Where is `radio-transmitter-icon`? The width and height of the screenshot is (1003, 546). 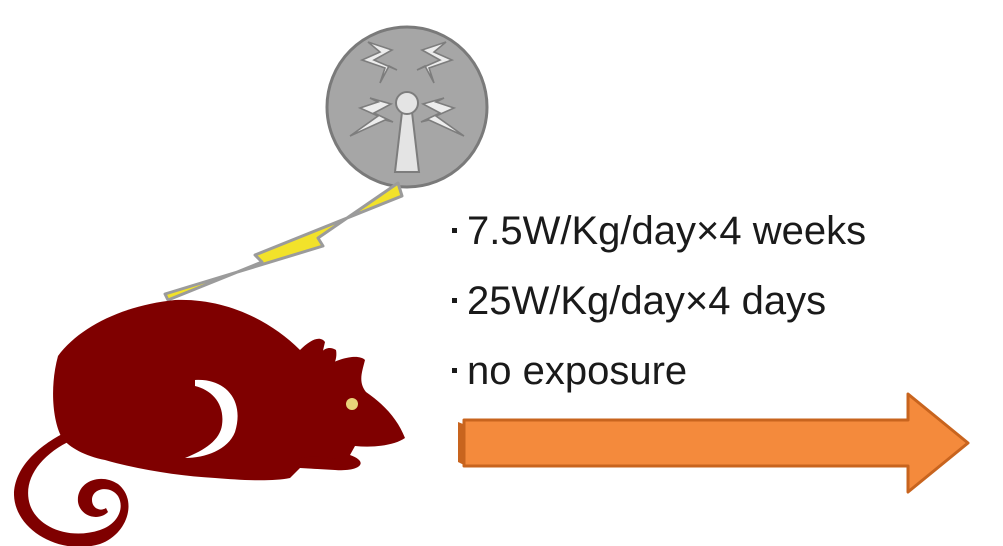 radio-transmitter-icon is located at coordinates (407, 107).